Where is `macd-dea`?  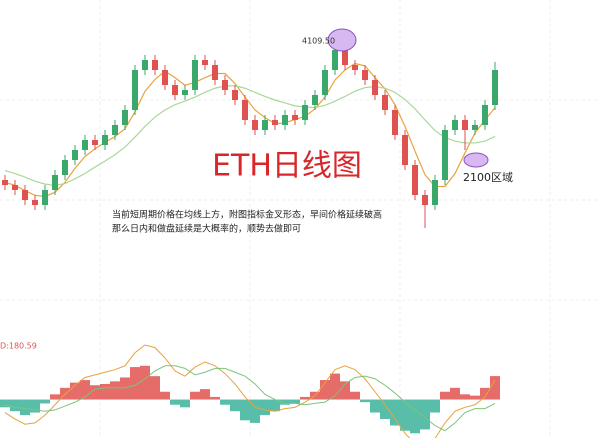 macd-dea is located at coordinates (250, 398).